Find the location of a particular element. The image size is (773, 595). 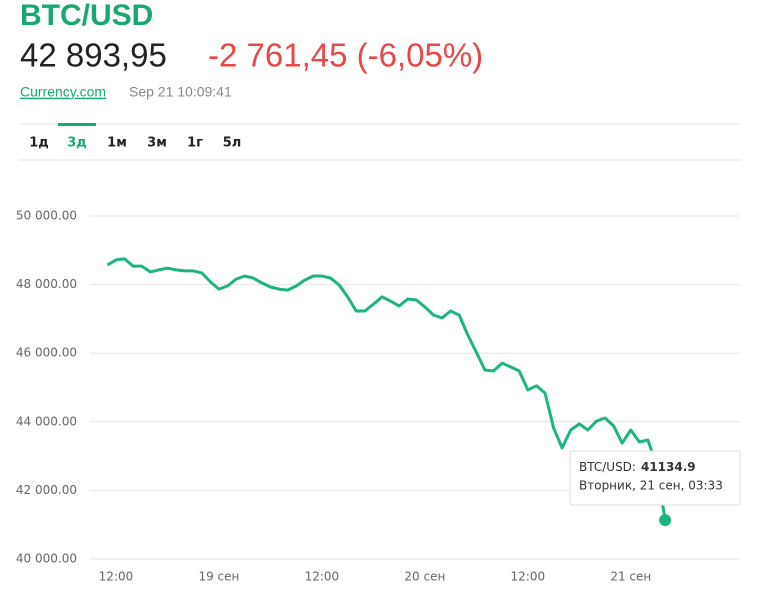

tooltip-line: BTC/USD: 41134.9 is located at coordinates (637, 467).